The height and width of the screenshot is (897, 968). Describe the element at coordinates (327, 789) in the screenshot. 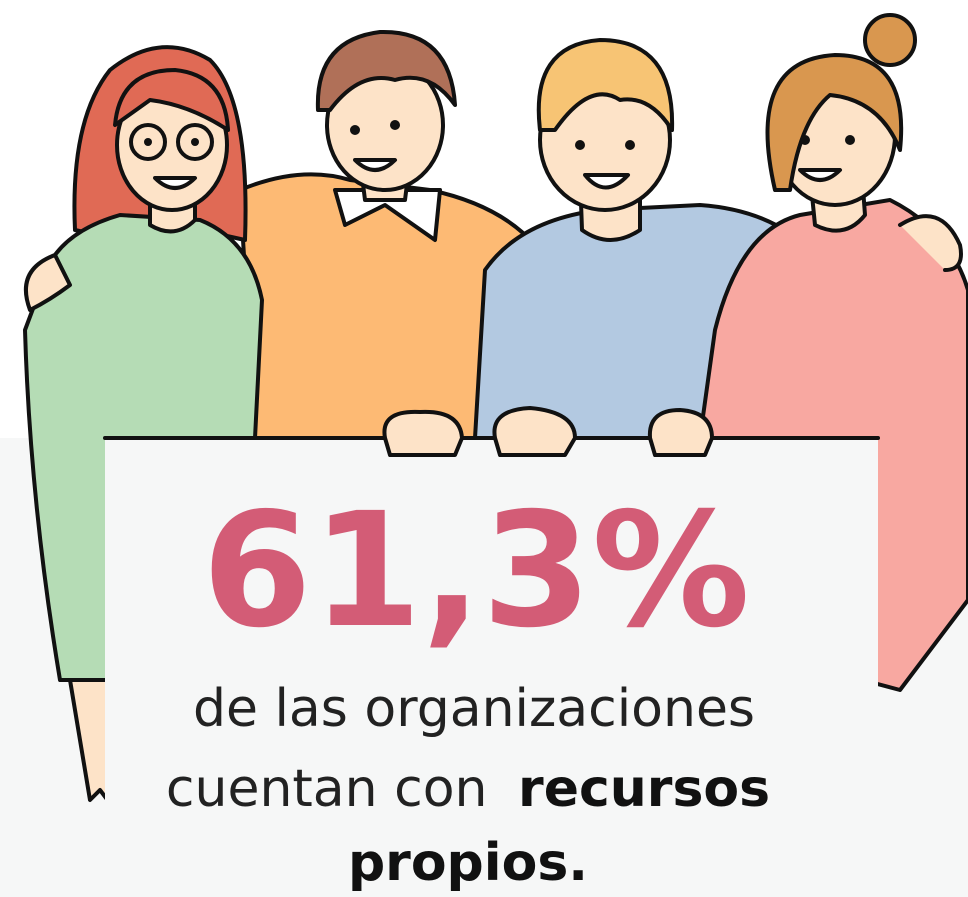

I see `caption-text: cuentan con` at that location.